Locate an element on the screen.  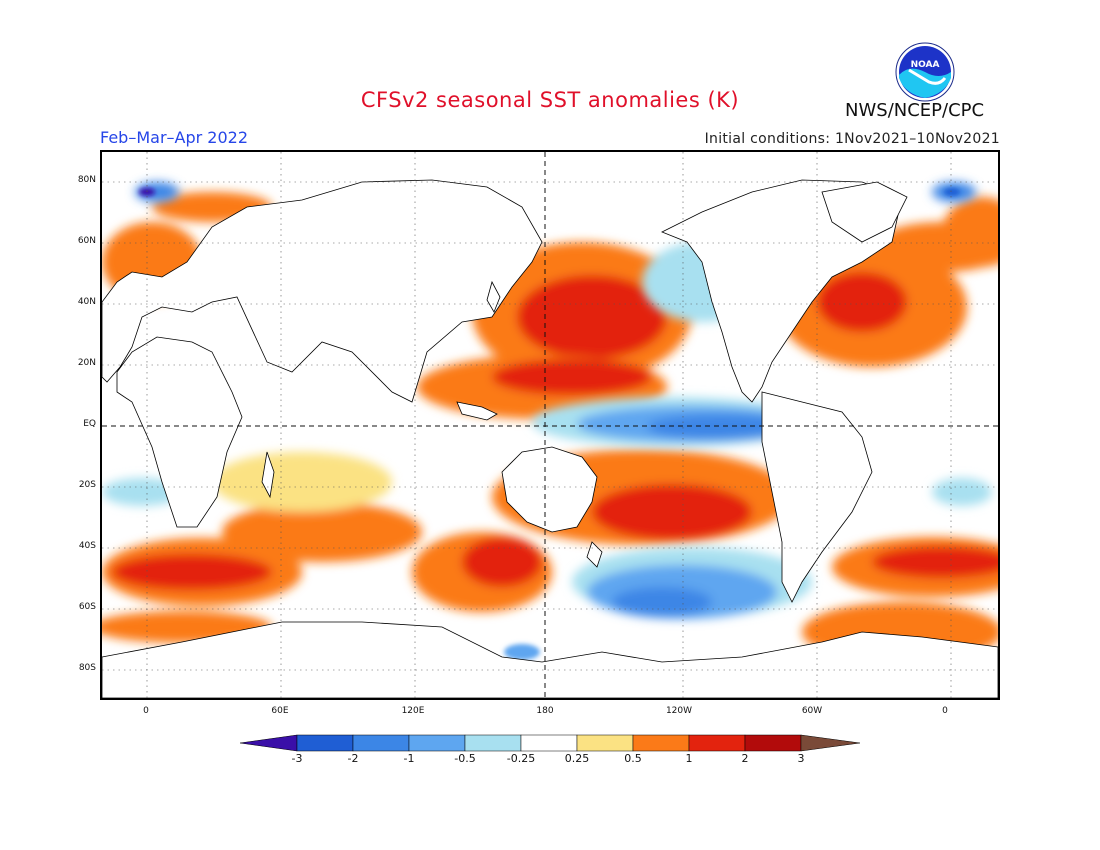
colorbar-label: -0.5 is located at coordinates (465, 758).